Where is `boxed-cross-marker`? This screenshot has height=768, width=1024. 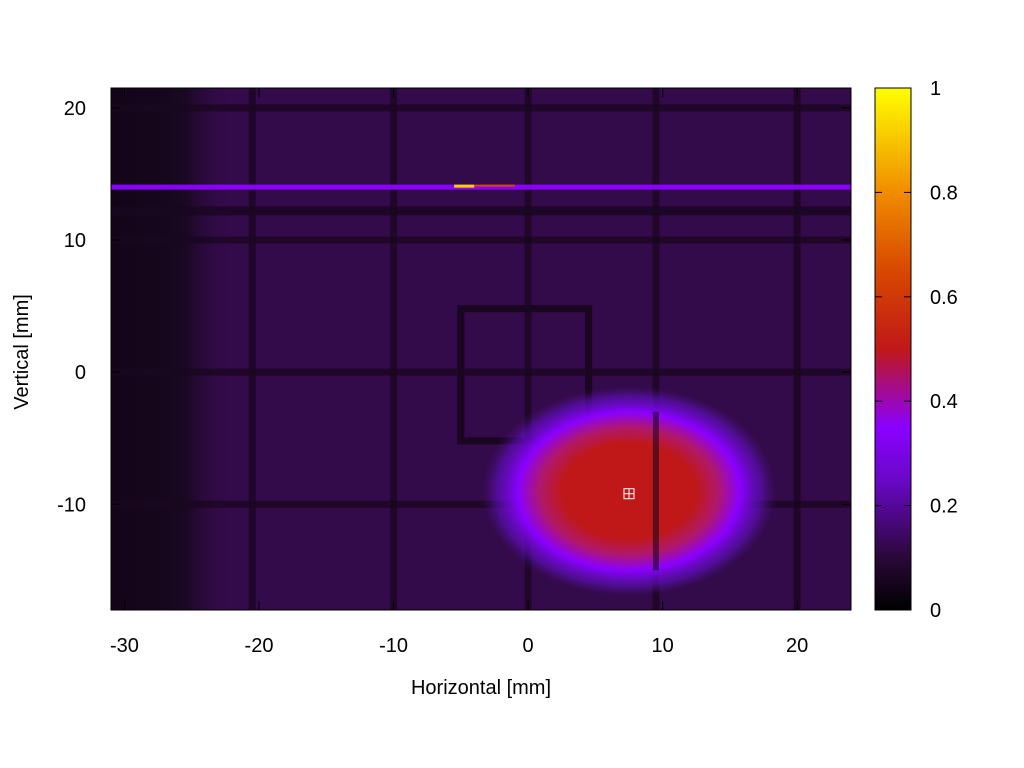
boxed-cross-marker is located at coordinates (629, 494).